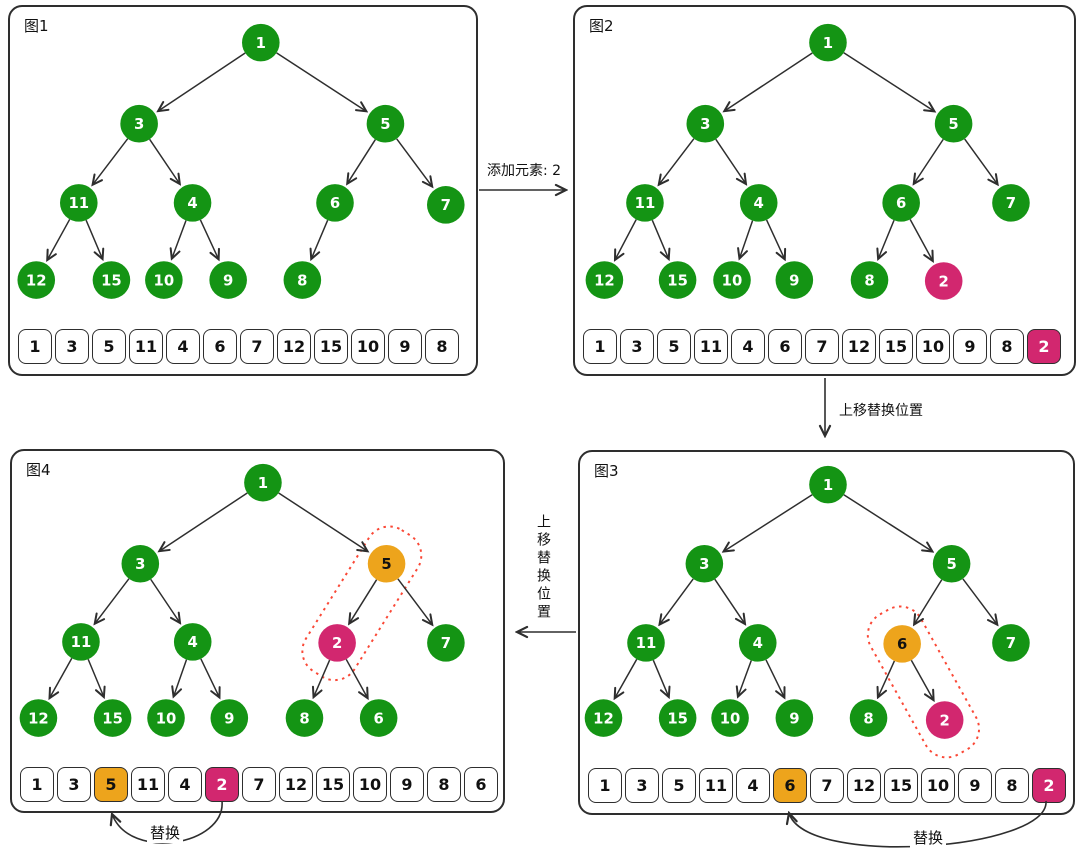 The width and height of the screenshot is (1080, 854). What do you see at coordinates (140, 564) in the screenshot?
I see `svg-text: 3` at bounding box center [140, 564].